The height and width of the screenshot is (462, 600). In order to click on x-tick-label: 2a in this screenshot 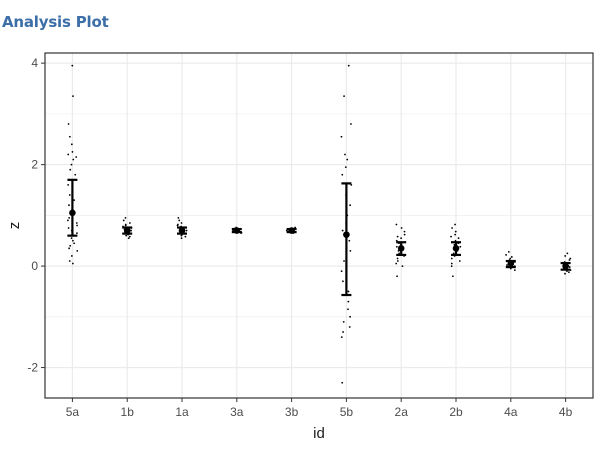, I will do `click(402, 412)`.